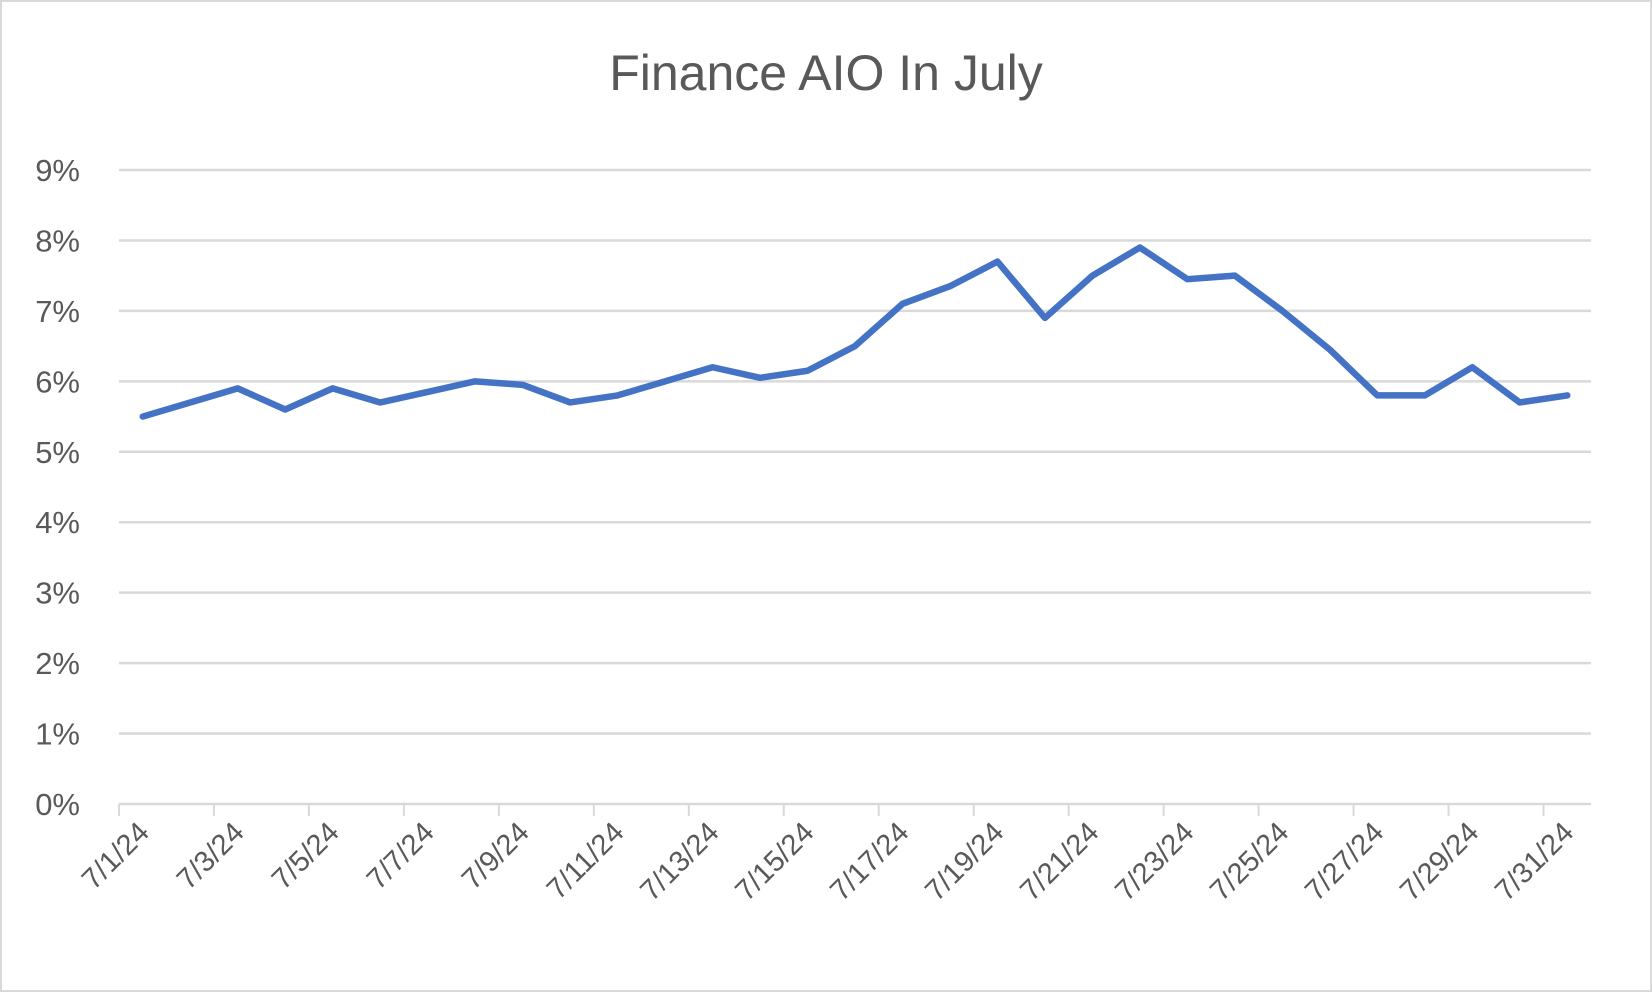 The width and height of the screenshot is (1652, 992). Describe the element at coordinates (1439, 861) in the screenshot. I see `x-tick-label: 7/29/24` at that location.